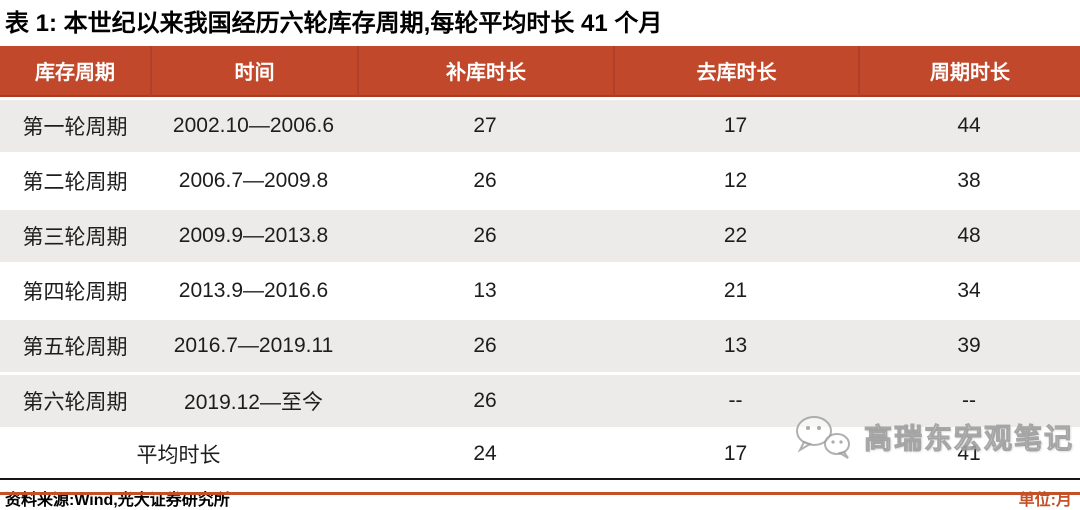 The width and height of the screenshot is (1080, 510). What do you see at coordinates (969, 234) in the screenshot?
I see `cell-total: 48` at bounding box center [969, 234].